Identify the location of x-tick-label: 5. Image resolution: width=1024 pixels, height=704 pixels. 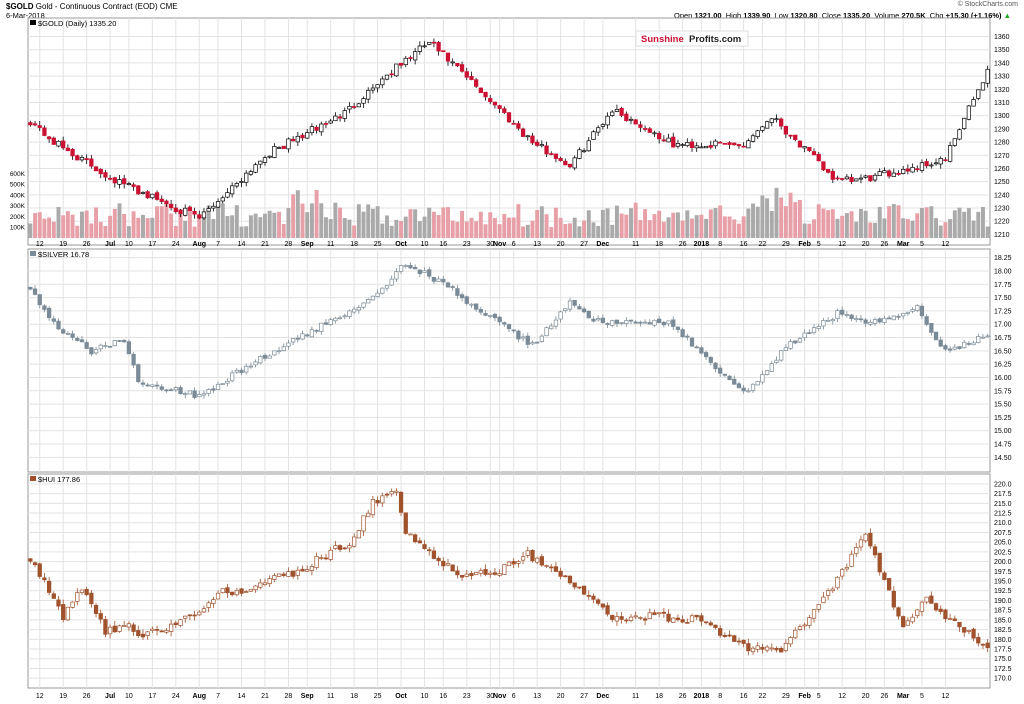
(819, 244).